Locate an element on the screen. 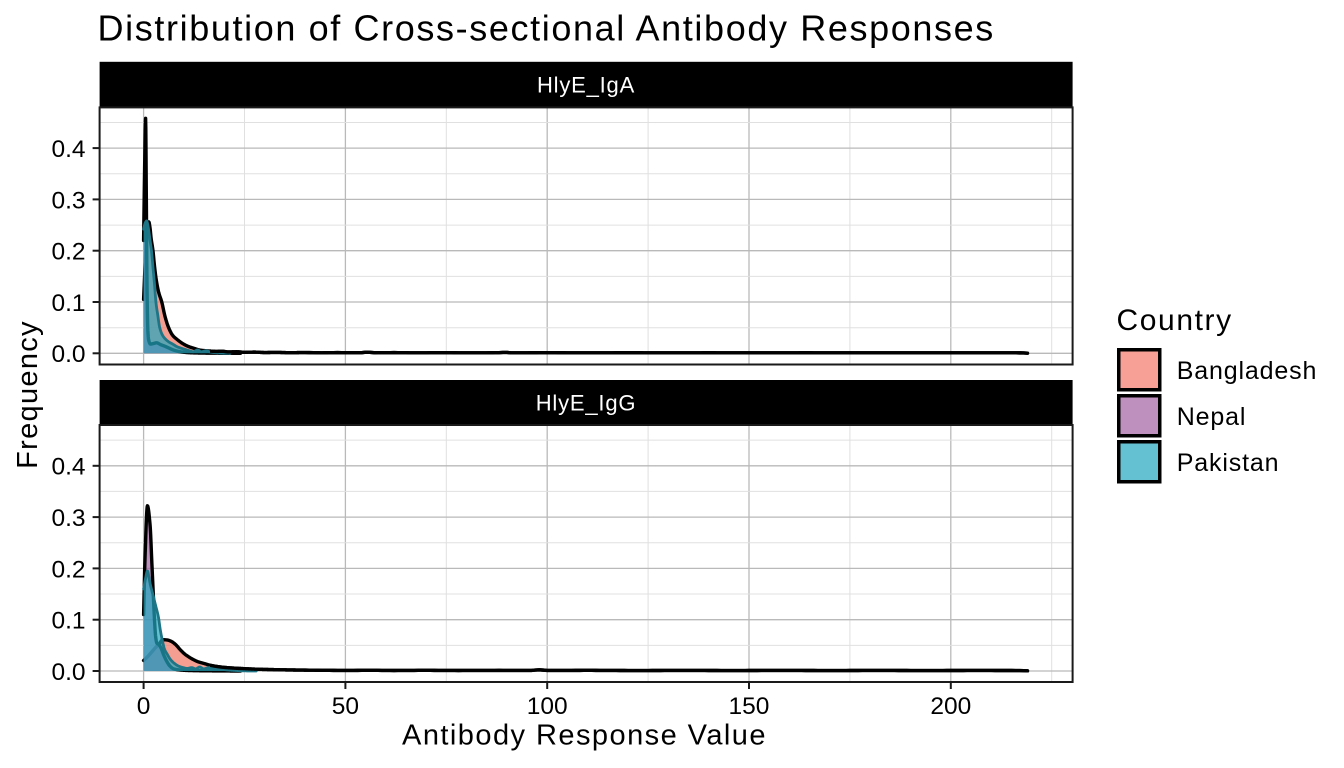 The image size is (1344, 768). svg-text: Nepal is located at coordinates (1212, 417).